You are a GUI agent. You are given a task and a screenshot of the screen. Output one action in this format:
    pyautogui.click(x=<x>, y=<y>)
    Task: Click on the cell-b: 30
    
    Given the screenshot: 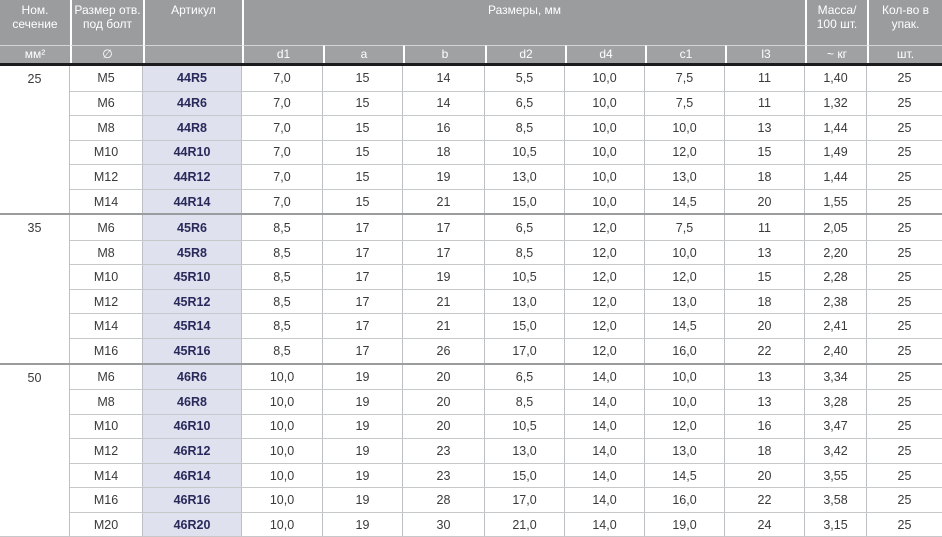 What is the action you would take?
    pyautogui.click(x=444, y=524)
    